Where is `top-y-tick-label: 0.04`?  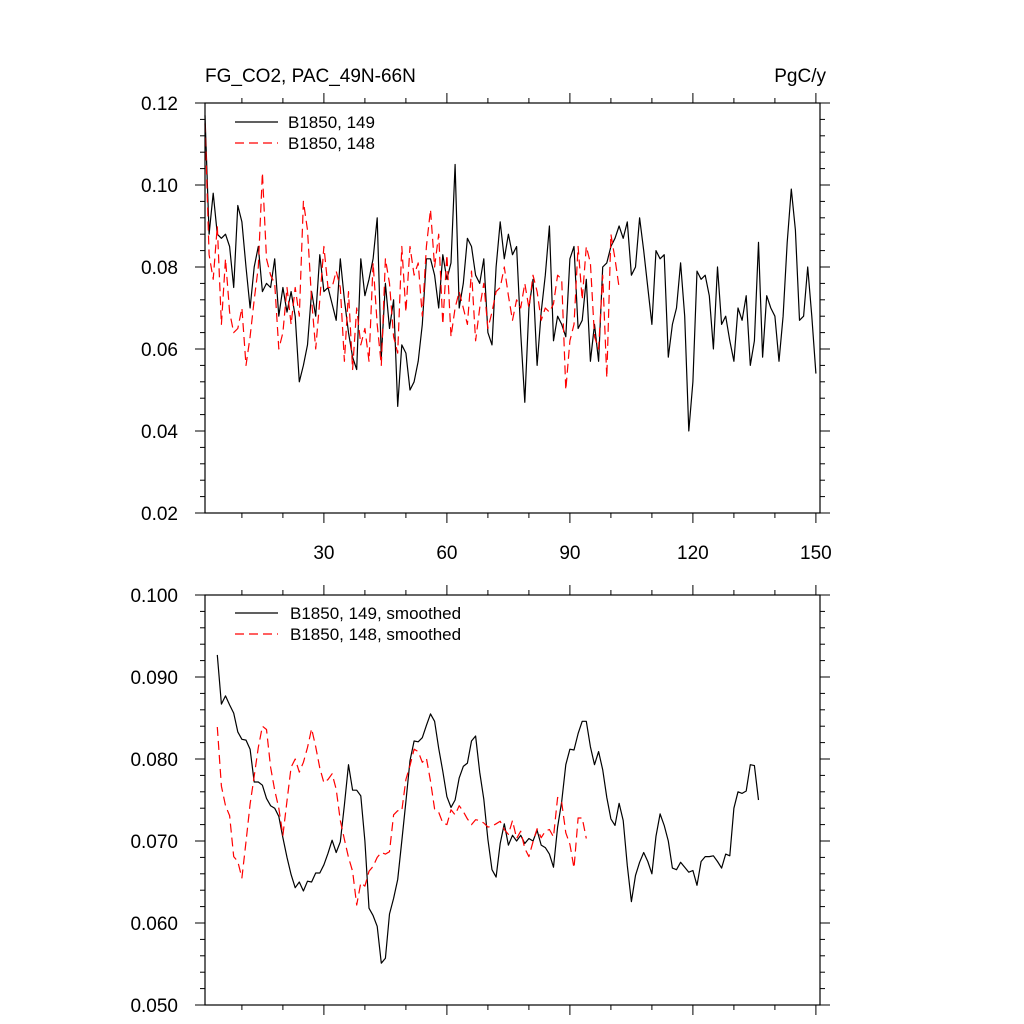 top-y-tick-label: 0.04 is located at coordinates (159, 432).